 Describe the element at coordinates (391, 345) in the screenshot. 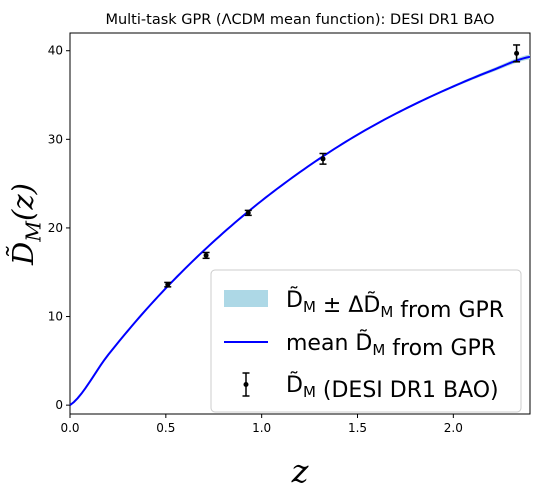

I see `legend-label-line: mean D̃M from GPR` at that location.